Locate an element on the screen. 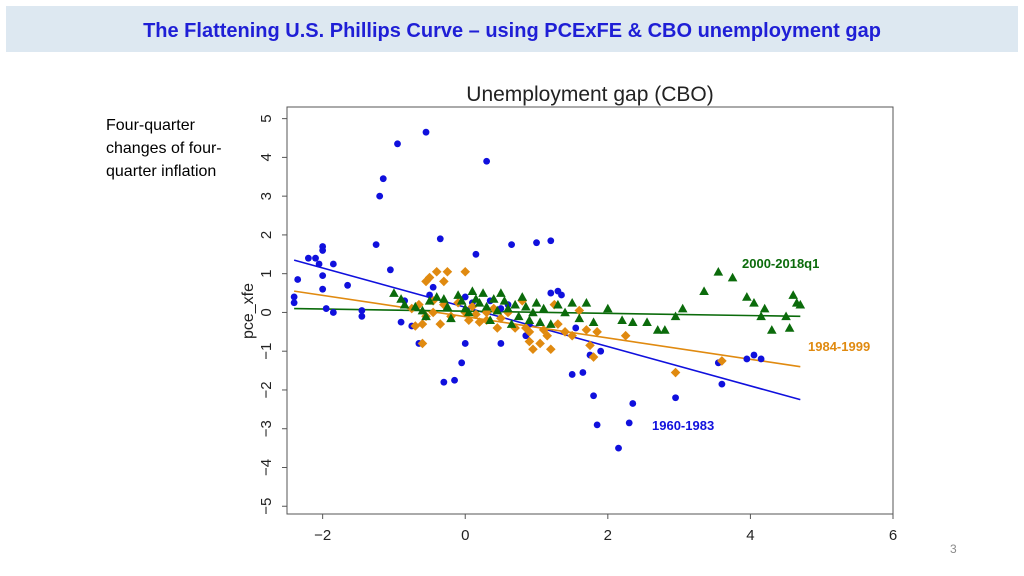 The image size is (1024, 576). note-line-1: Four-quarter is located at coordinates (150, 125).